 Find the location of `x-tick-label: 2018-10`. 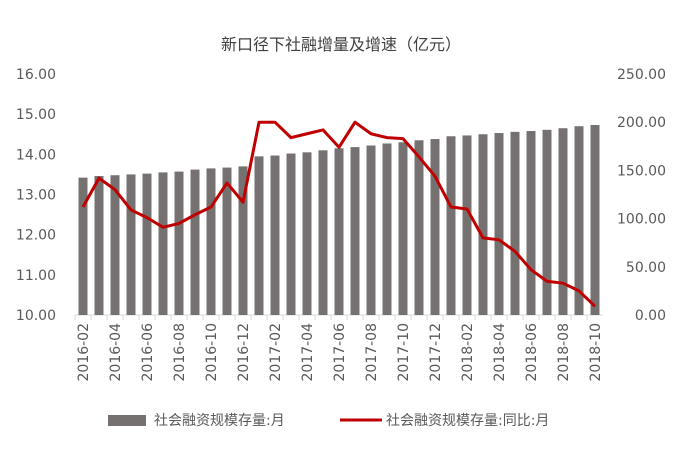

x-tick-label: 2018-10 is located at coordinates (596, 352).